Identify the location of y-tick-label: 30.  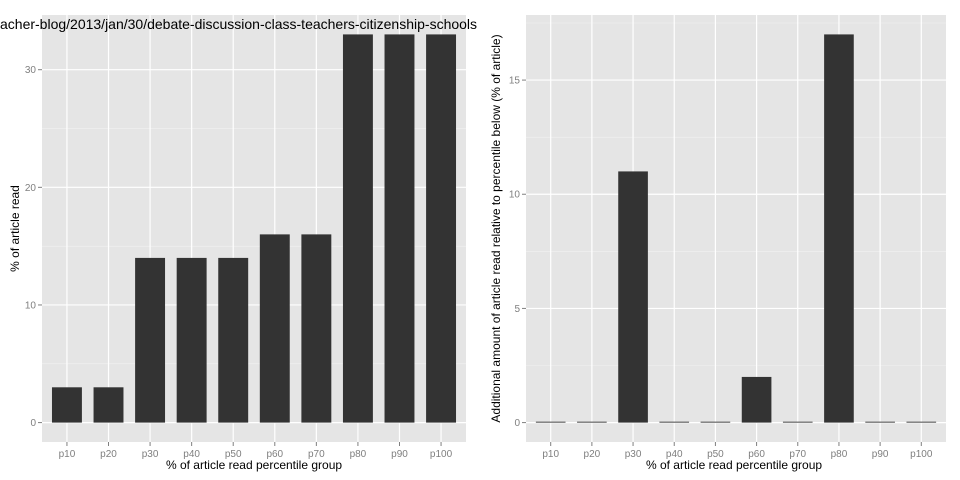
(31, 70).